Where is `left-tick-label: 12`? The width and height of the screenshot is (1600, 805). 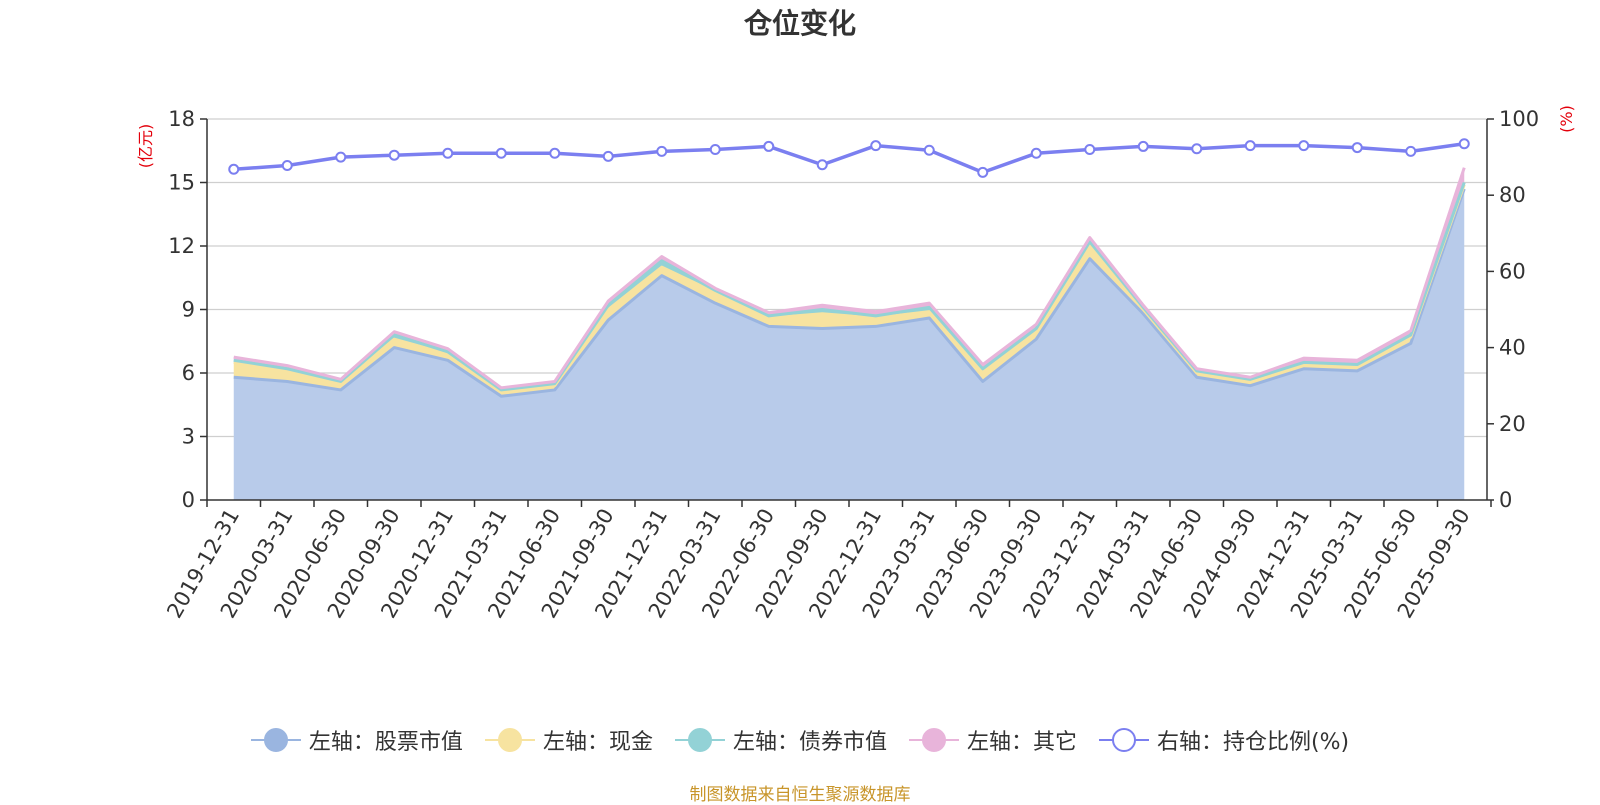
left-tick-label: 12 is located at coordinates (181, 246).